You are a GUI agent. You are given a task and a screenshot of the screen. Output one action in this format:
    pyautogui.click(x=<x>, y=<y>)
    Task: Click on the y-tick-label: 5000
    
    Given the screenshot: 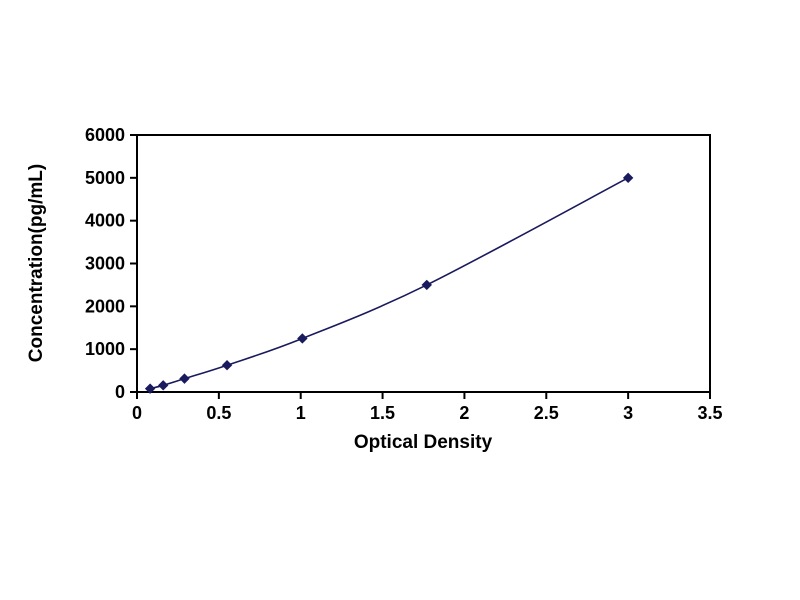 What is the action you would take?
    pyautogui.click(x=105, y=178)
    